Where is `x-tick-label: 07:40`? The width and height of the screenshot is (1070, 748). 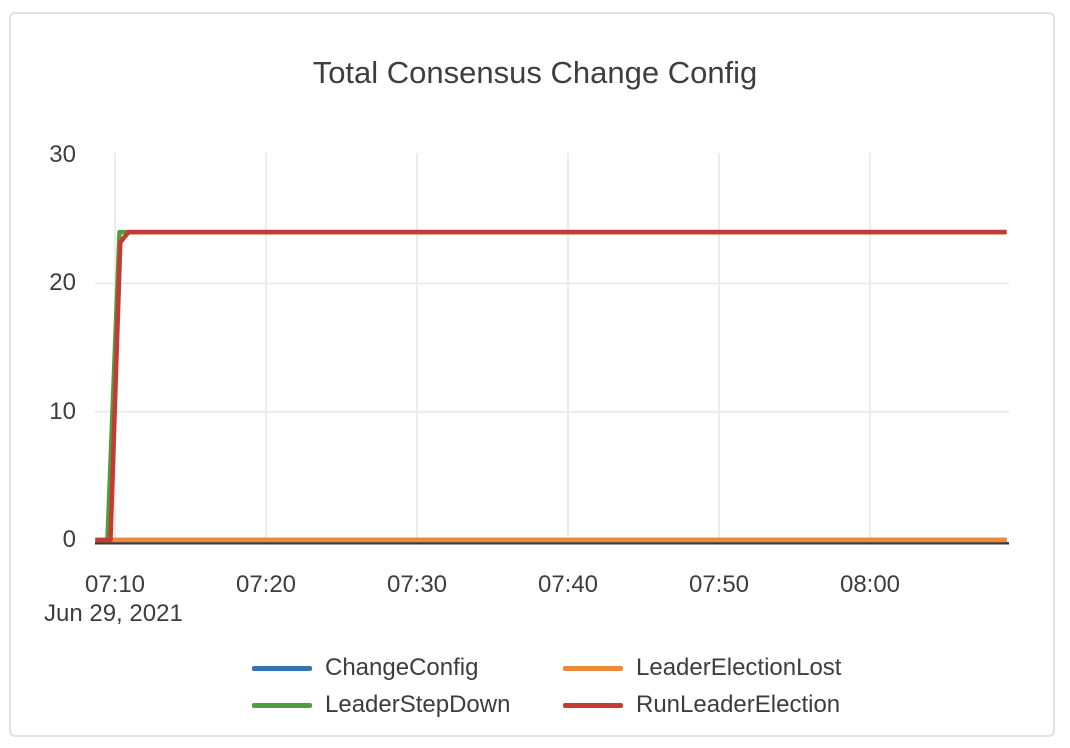 x-tick-label: 07:40 is located at coordinates (568, 584).